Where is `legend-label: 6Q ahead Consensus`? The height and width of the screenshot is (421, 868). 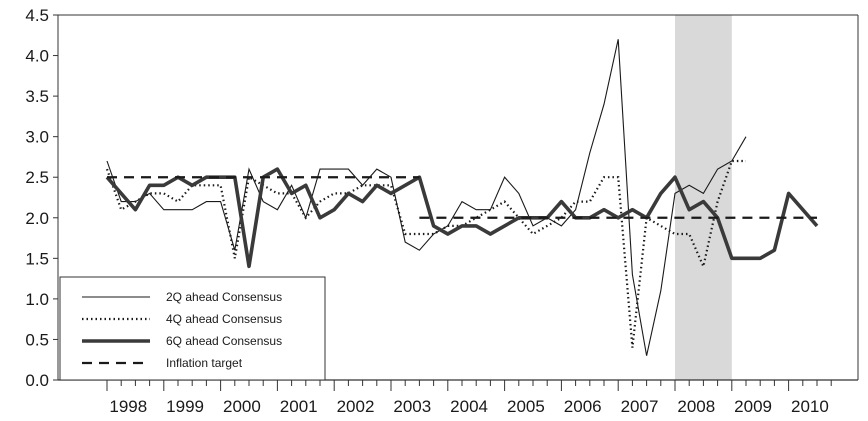
legend-label: 6Q ahead Consensus is located at coordinates (224, 341).